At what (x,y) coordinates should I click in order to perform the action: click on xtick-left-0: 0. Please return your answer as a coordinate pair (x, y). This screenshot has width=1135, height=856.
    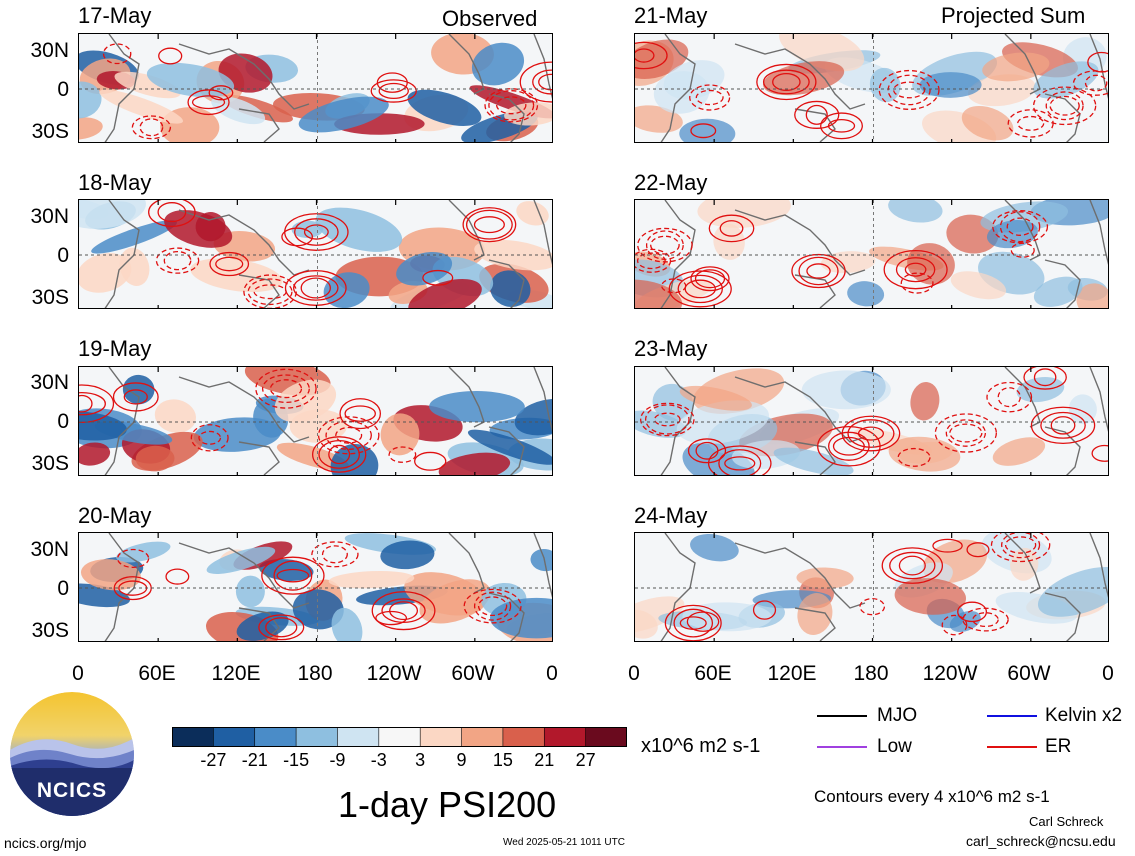
    Looking at the image, I should click on (78, 673).